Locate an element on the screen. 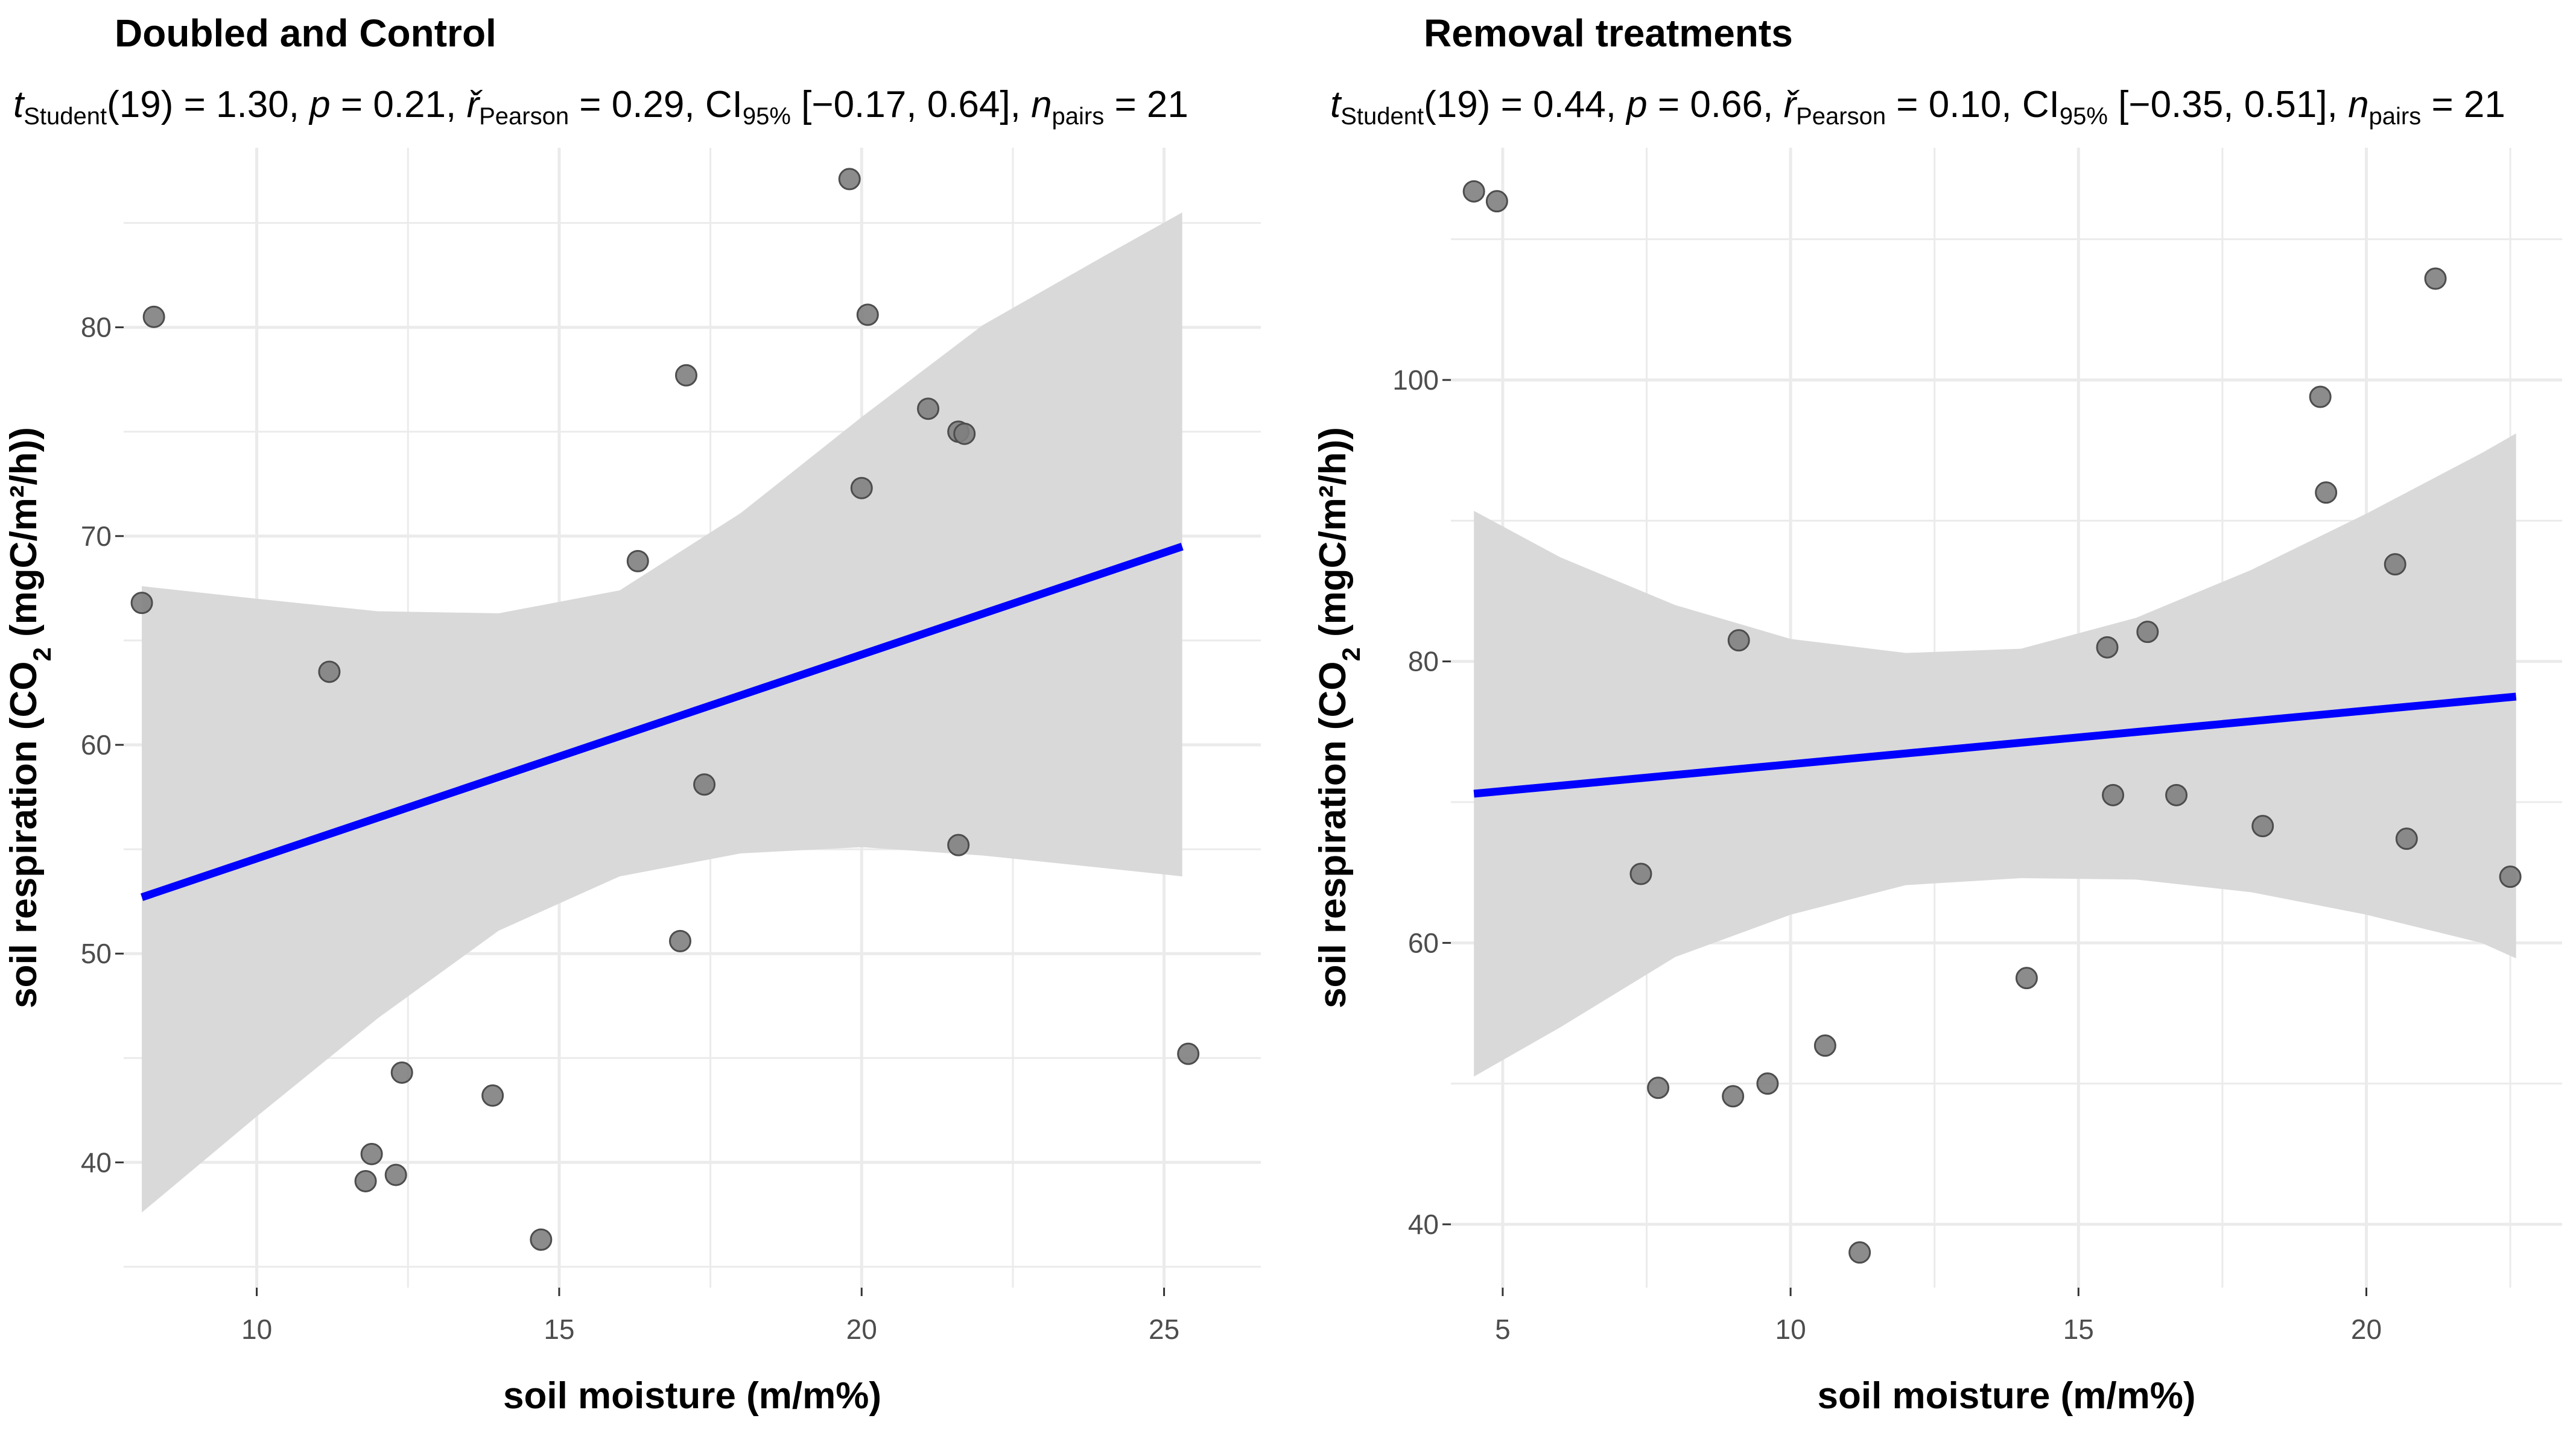 This screenshot has width=2576, height=1433. y-tick-label: 100 is located at coordinates (1415, 380).